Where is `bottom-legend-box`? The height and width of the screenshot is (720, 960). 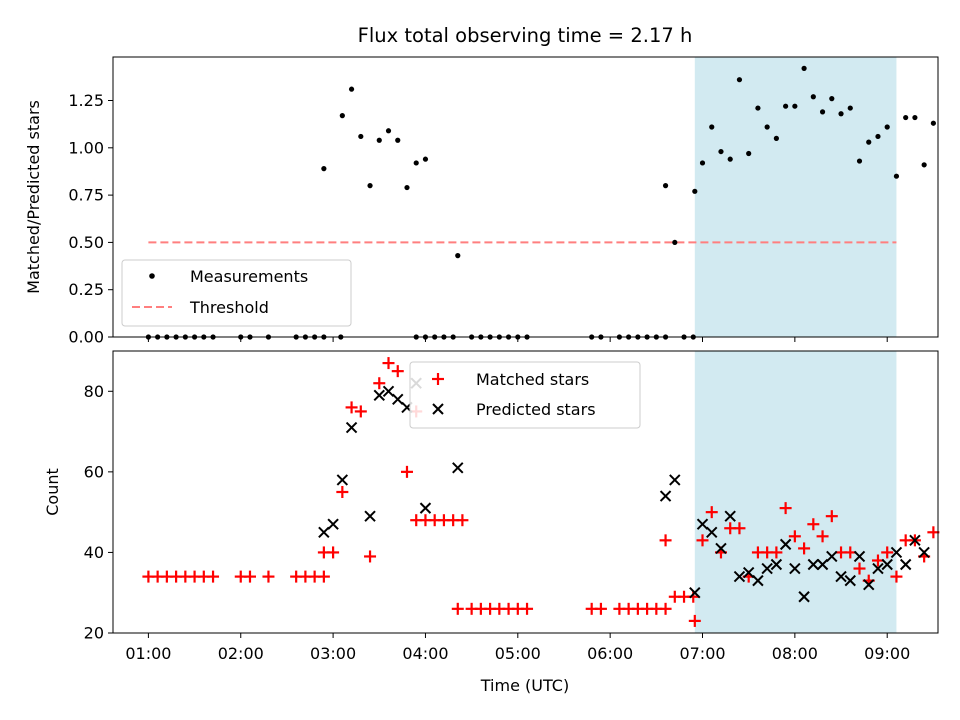 bottom-legend-box is located at coordinates (525, 395).